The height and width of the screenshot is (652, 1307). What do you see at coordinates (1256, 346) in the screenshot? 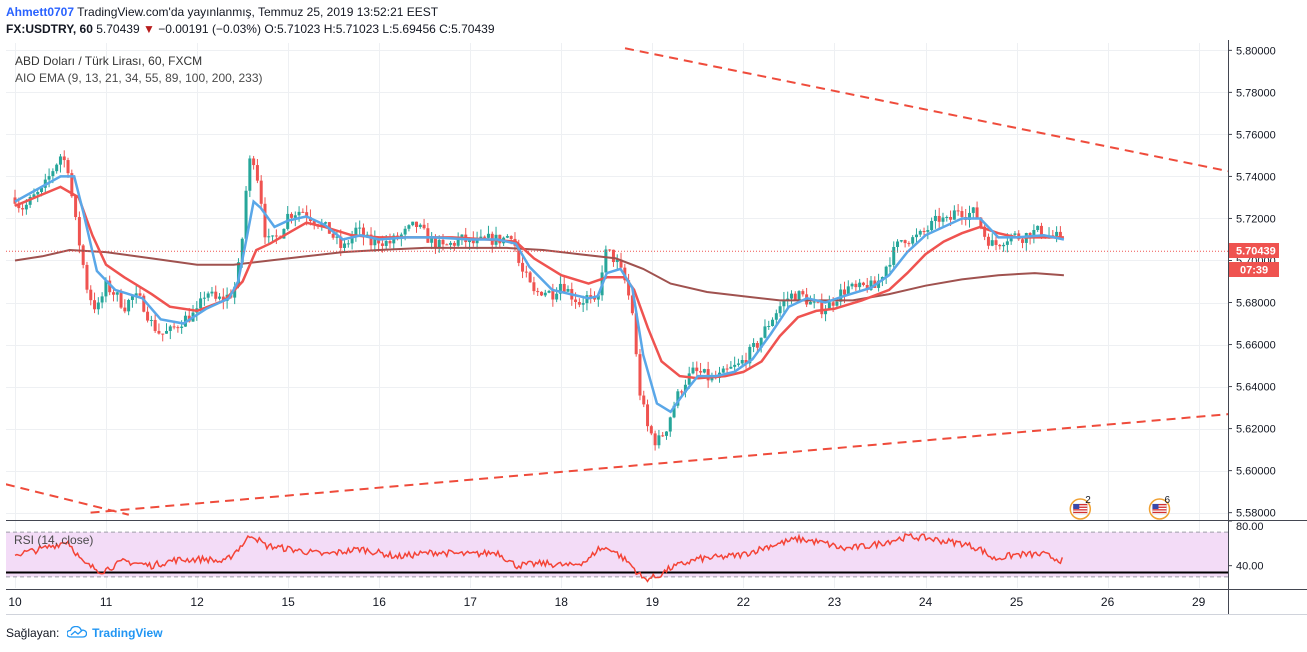
I see `price-tick-label: 5.66000` at bounding box center [1256, 346].